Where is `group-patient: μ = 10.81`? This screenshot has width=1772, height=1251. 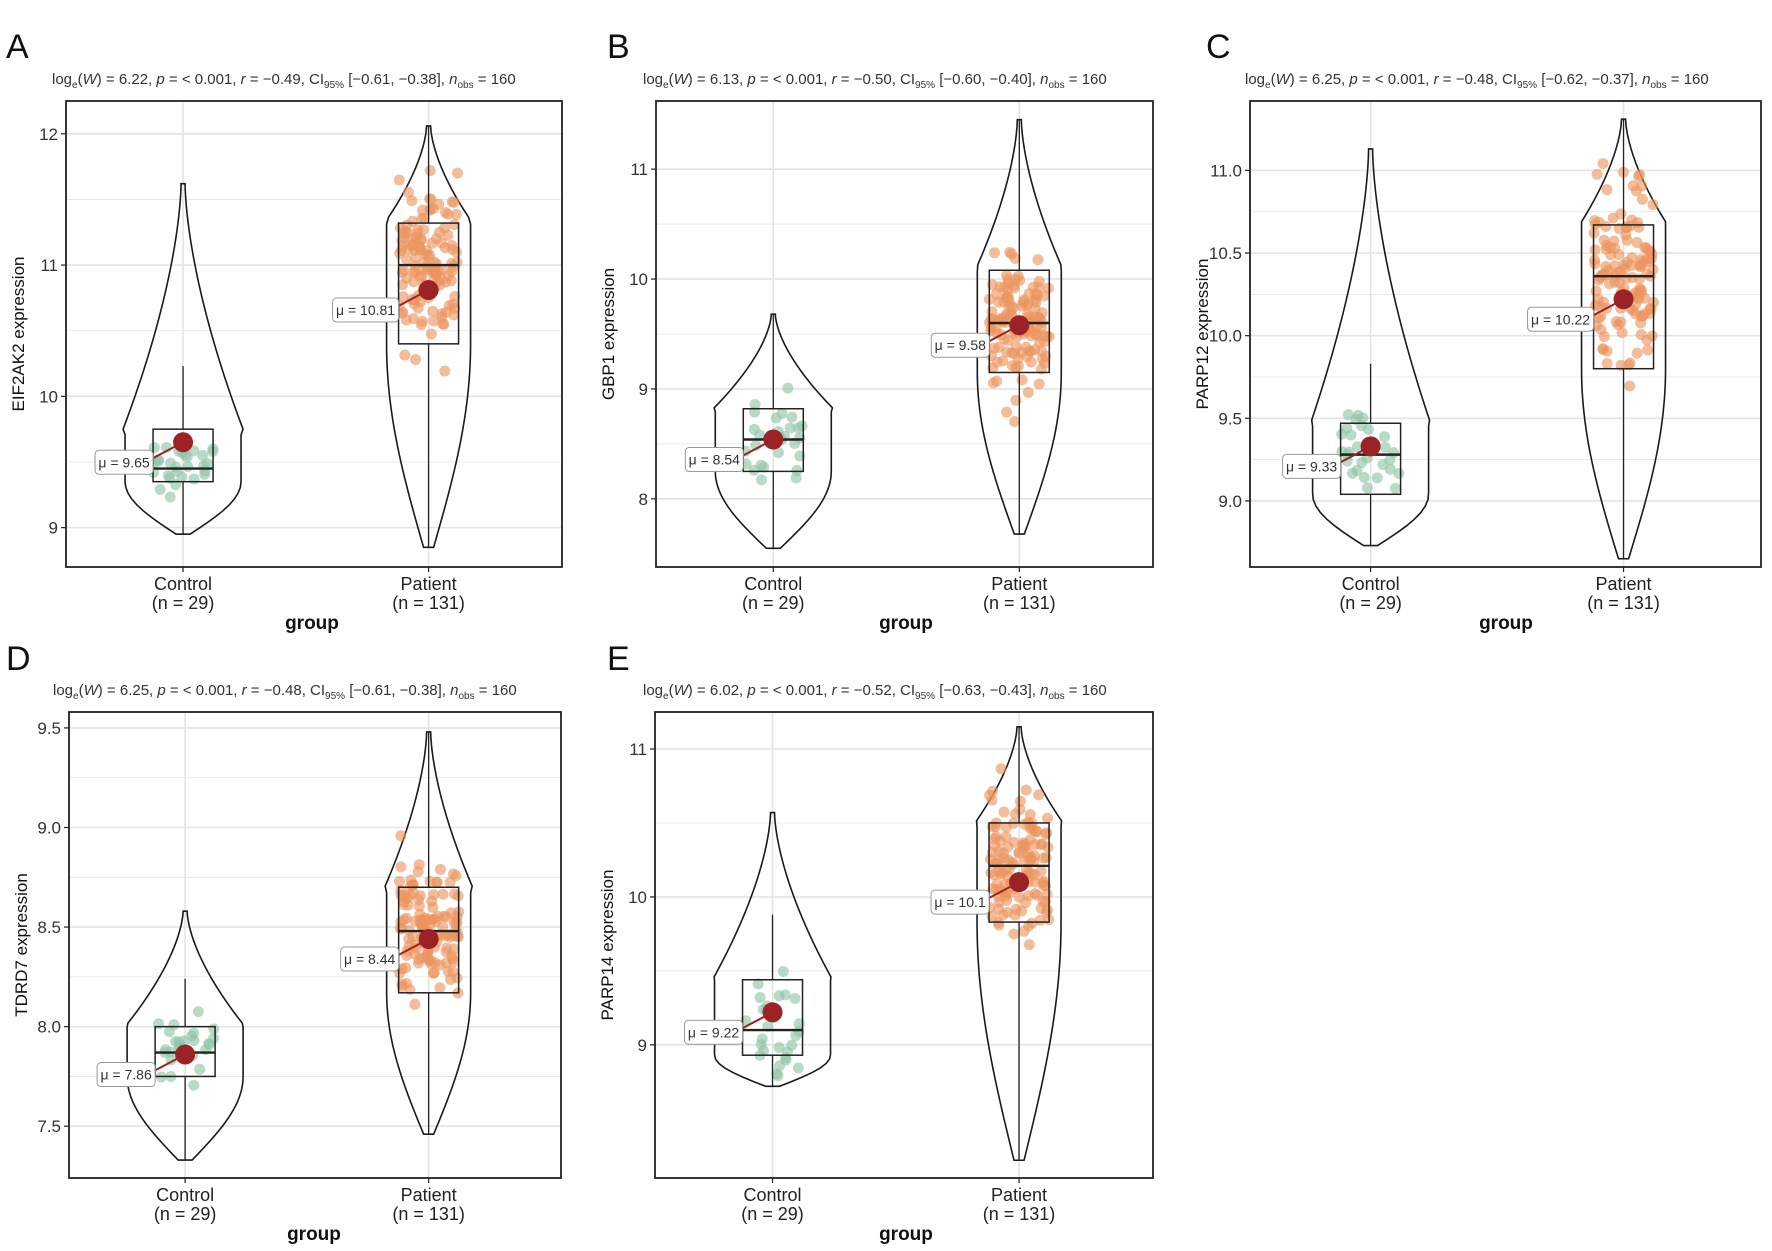
group-patient: μ = 10.81 is located at coordinates (402, 337).